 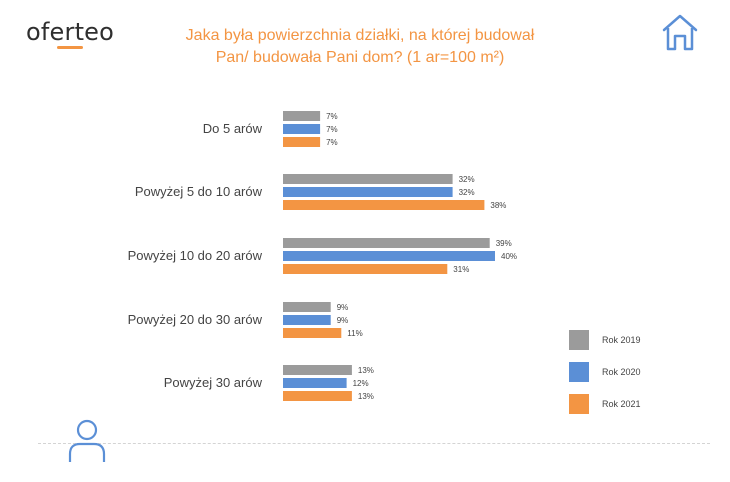 I want to click on house-icon, so click(x=680, y=32).